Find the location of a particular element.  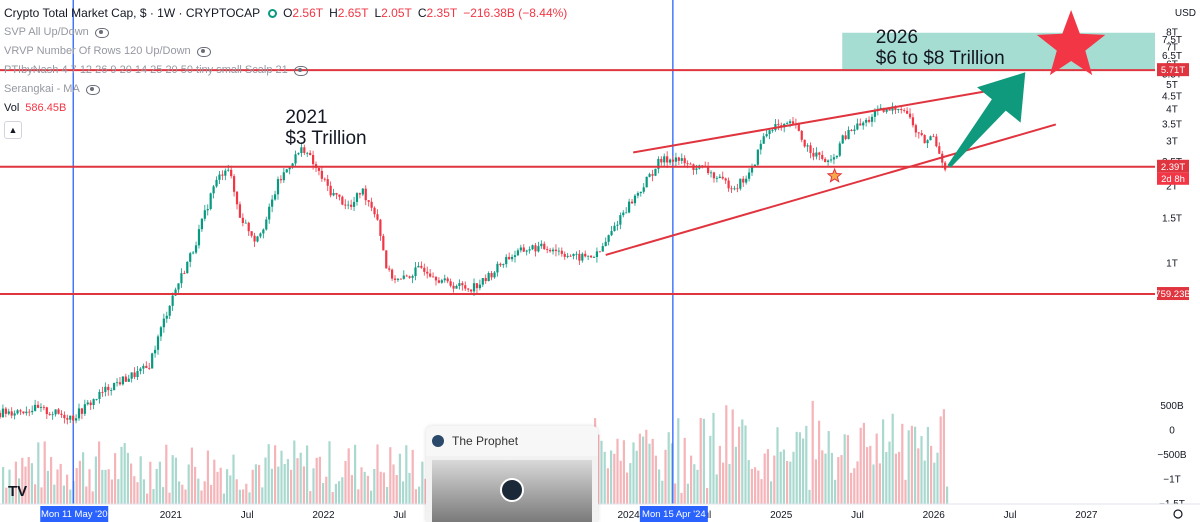

indicator-label: VRVP Number Of Rows 120 Up/Down is located at coordinates (97, 51).